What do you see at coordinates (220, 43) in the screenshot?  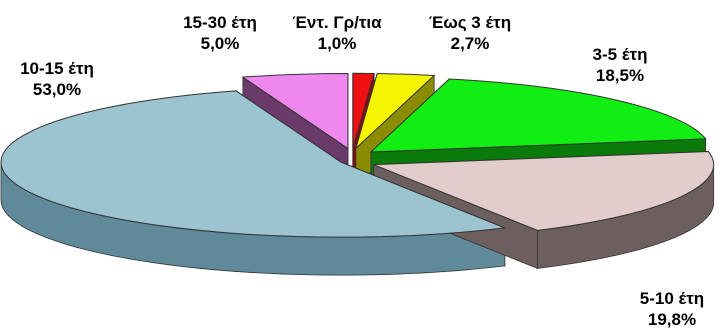 I see `slice-label-15-30-value: 5,0%` at bounding box center [220, 43].